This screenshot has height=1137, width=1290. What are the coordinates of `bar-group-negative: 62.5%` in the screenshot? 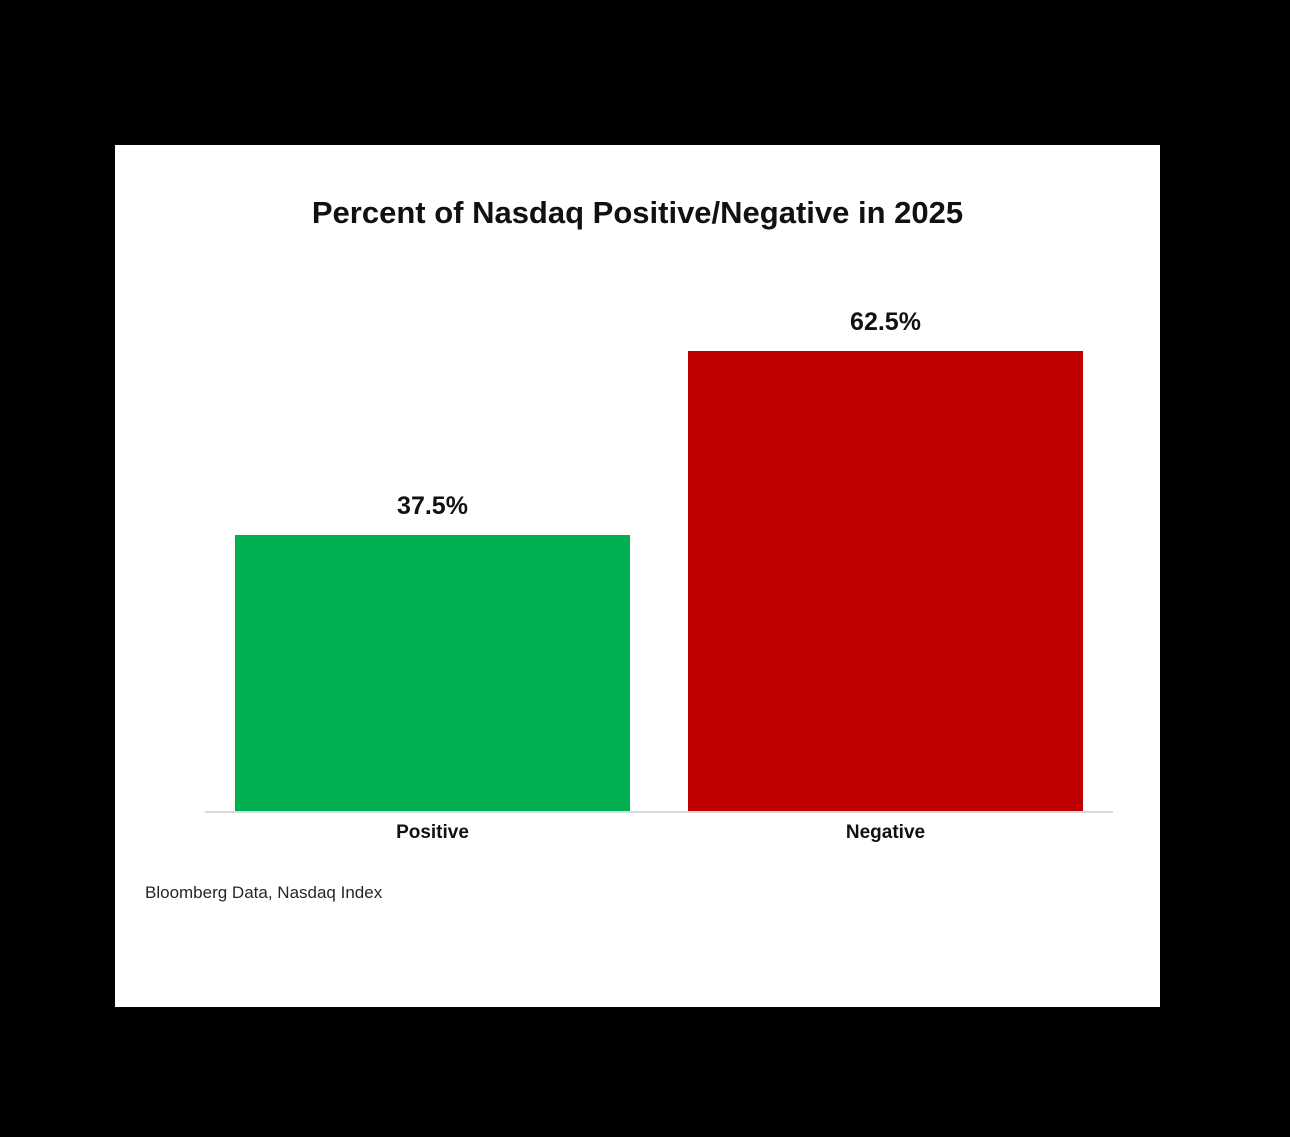 It's located at (885, 560).